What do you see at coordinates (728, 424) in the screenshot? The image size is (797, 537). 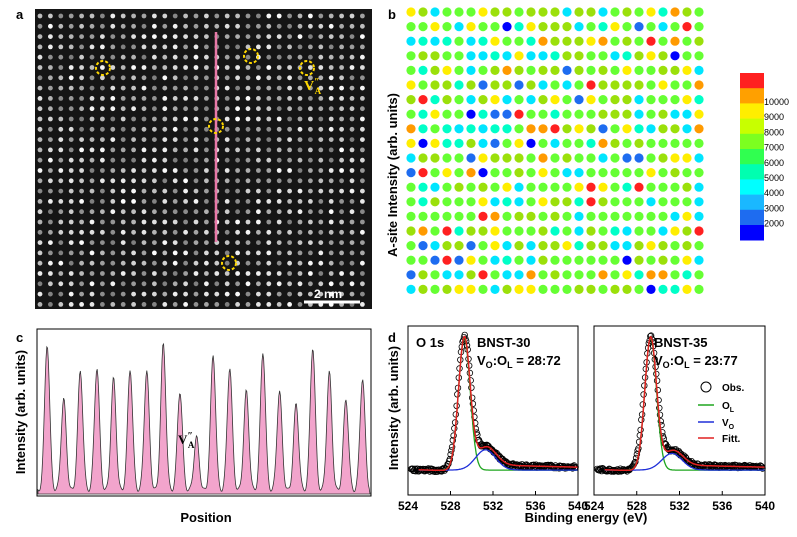 I see `legend-vo-label: VO` at bounding box center [728, 424].